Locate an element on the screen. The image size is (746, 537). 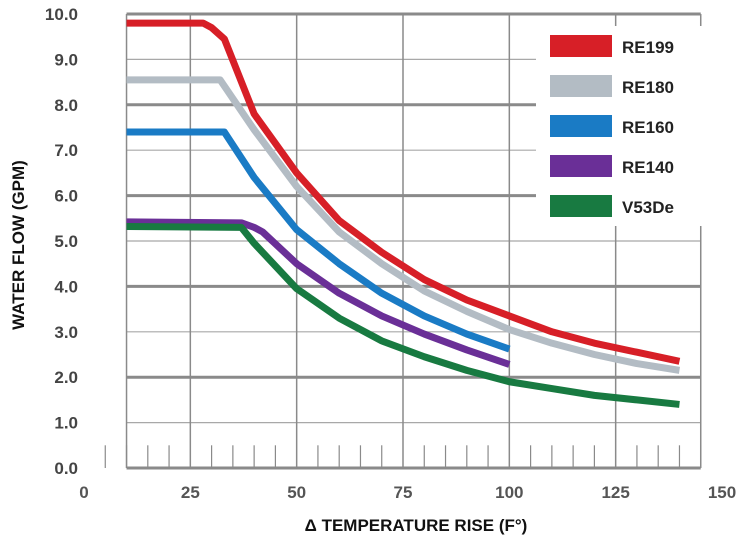
legend-label: RE160 is located at coordinates (648, 127).